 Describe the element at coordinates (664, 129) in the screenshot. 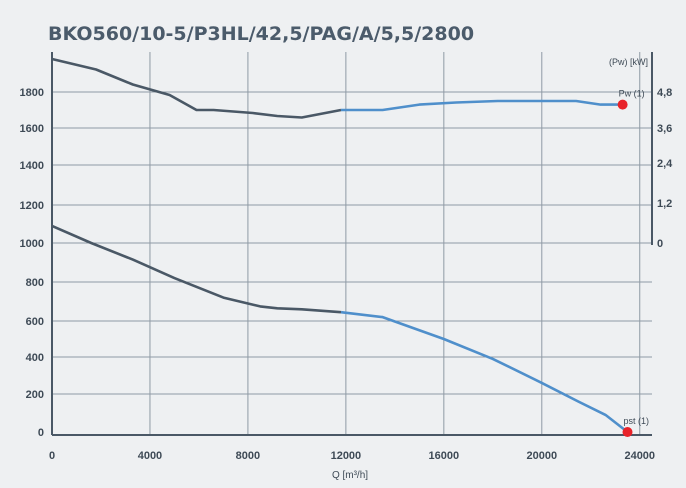

I see `right-tick-label: 3,6` at that location.